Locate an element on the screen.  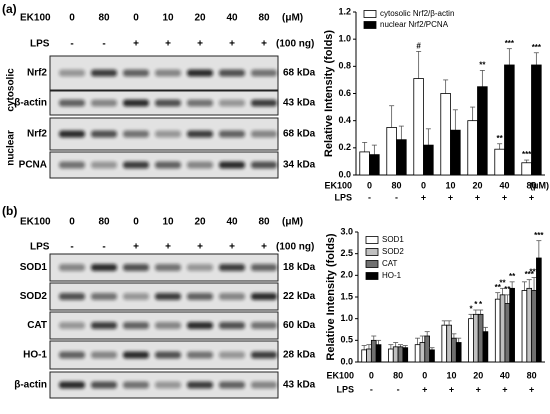
y-tick-label: 1.2 is located at coordinates (344, 11).